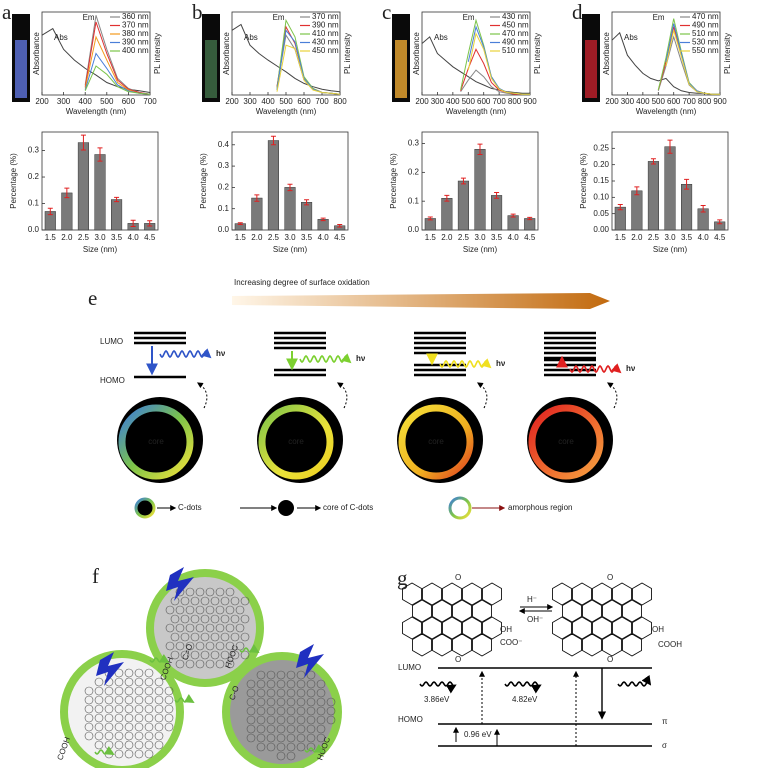 Image resolution: width=760 pixels, height=768 pixels. I want to click on y2-axis-label: PL intensity, so click(537, 53).